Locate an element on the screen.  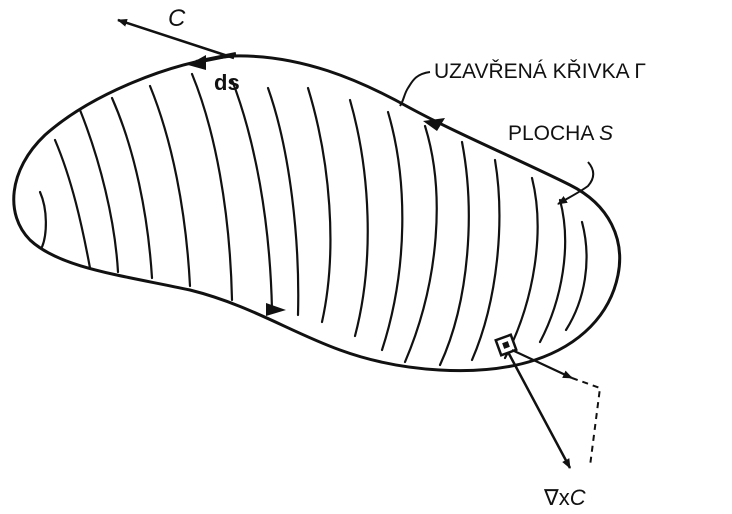
curve-direction-arrow-bottom is located at coordinates (276, 309).